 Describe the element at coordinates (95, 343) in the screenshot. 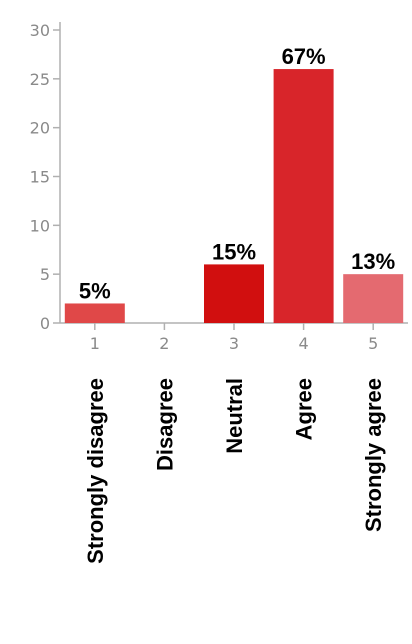

I see `x-tick-label: 1` at that location.